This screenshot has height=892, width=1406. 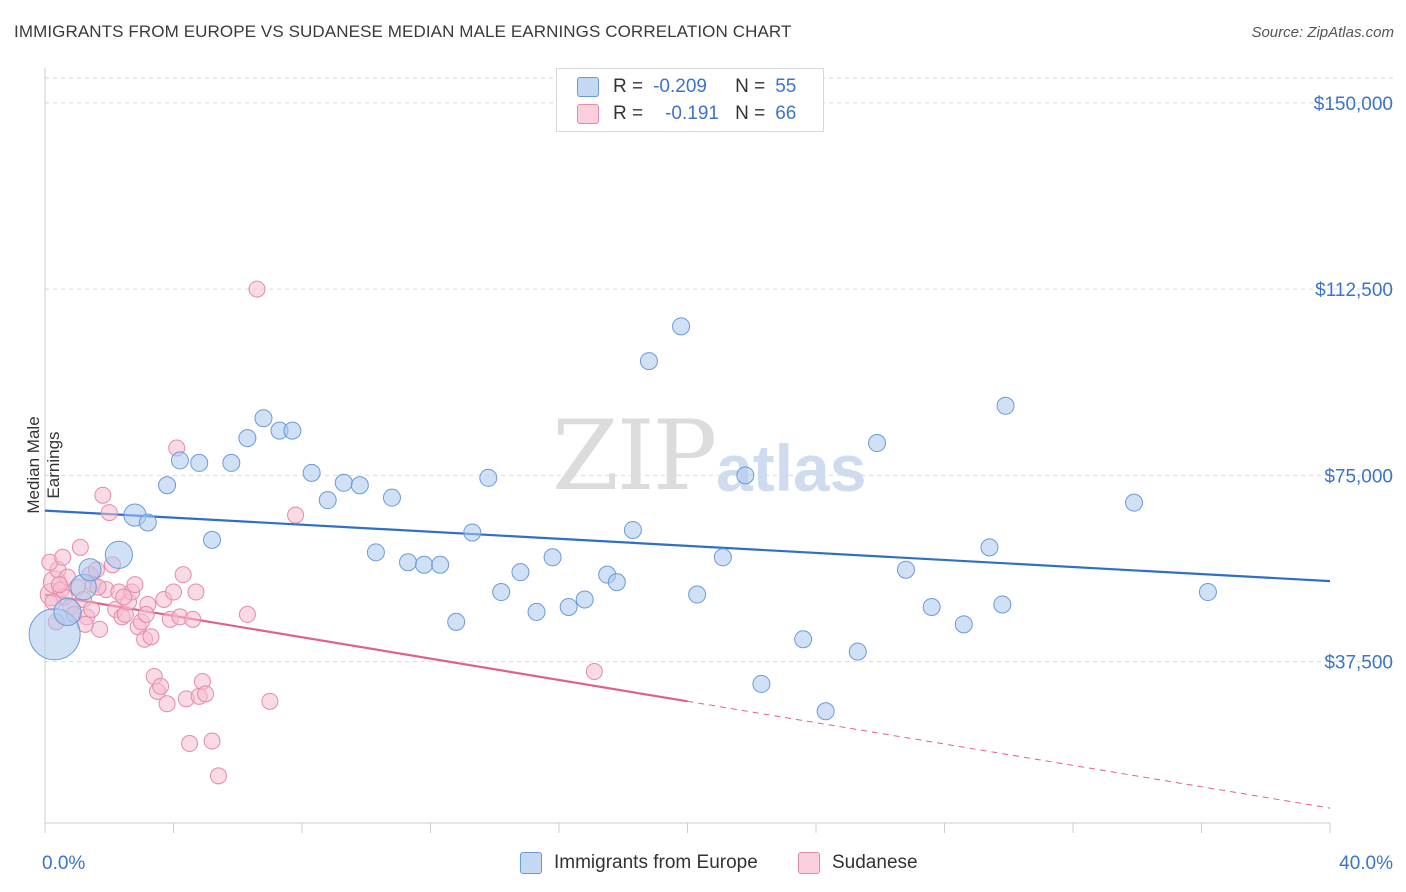 What do you see at coordinates (686, 114) in the screenshot?
I see `legend-row-sudanese: R = -0.191 N = 66` at bounding box center [686, 114].